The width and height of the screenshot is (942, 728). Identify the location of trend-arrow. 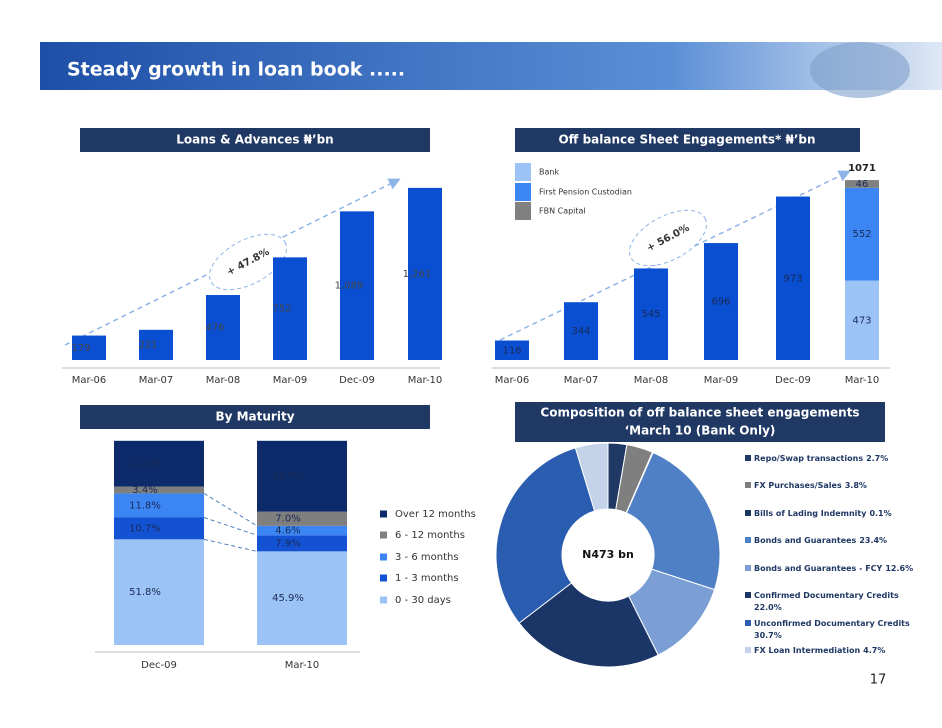
(232, 262).